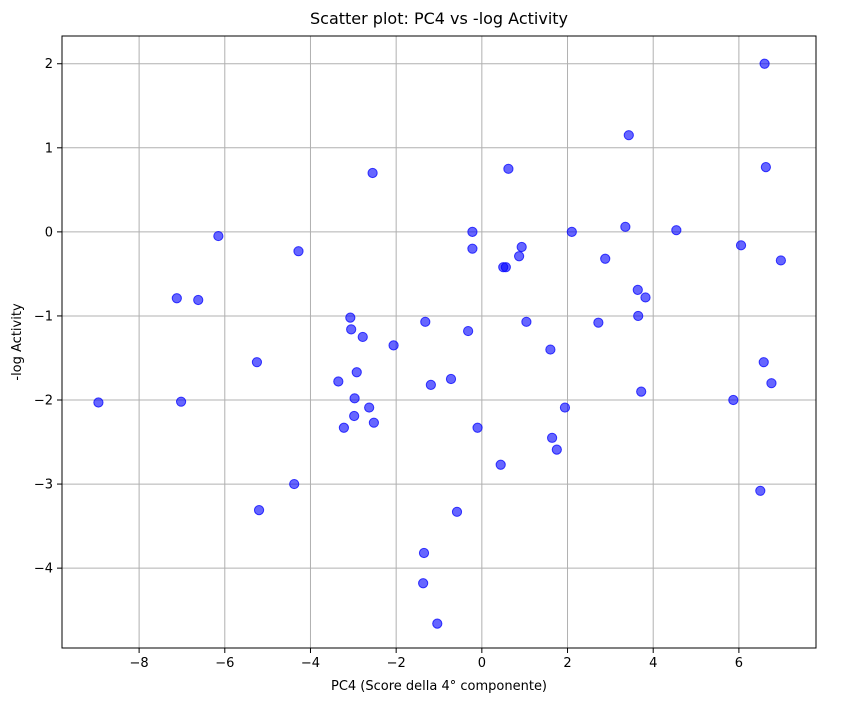  I want to click on x-tick-label: −2, so click(396, 663).